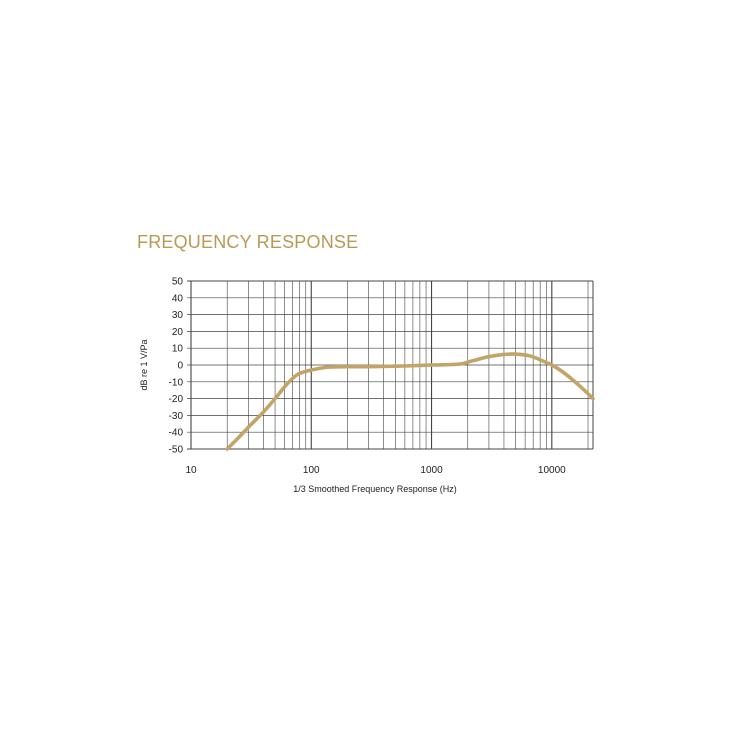 The image size is (732, 732). What do you see at coordinates (176, 399) in the screenshot?
I see `y-tick-label: -20` at bounding box center [176, 399].